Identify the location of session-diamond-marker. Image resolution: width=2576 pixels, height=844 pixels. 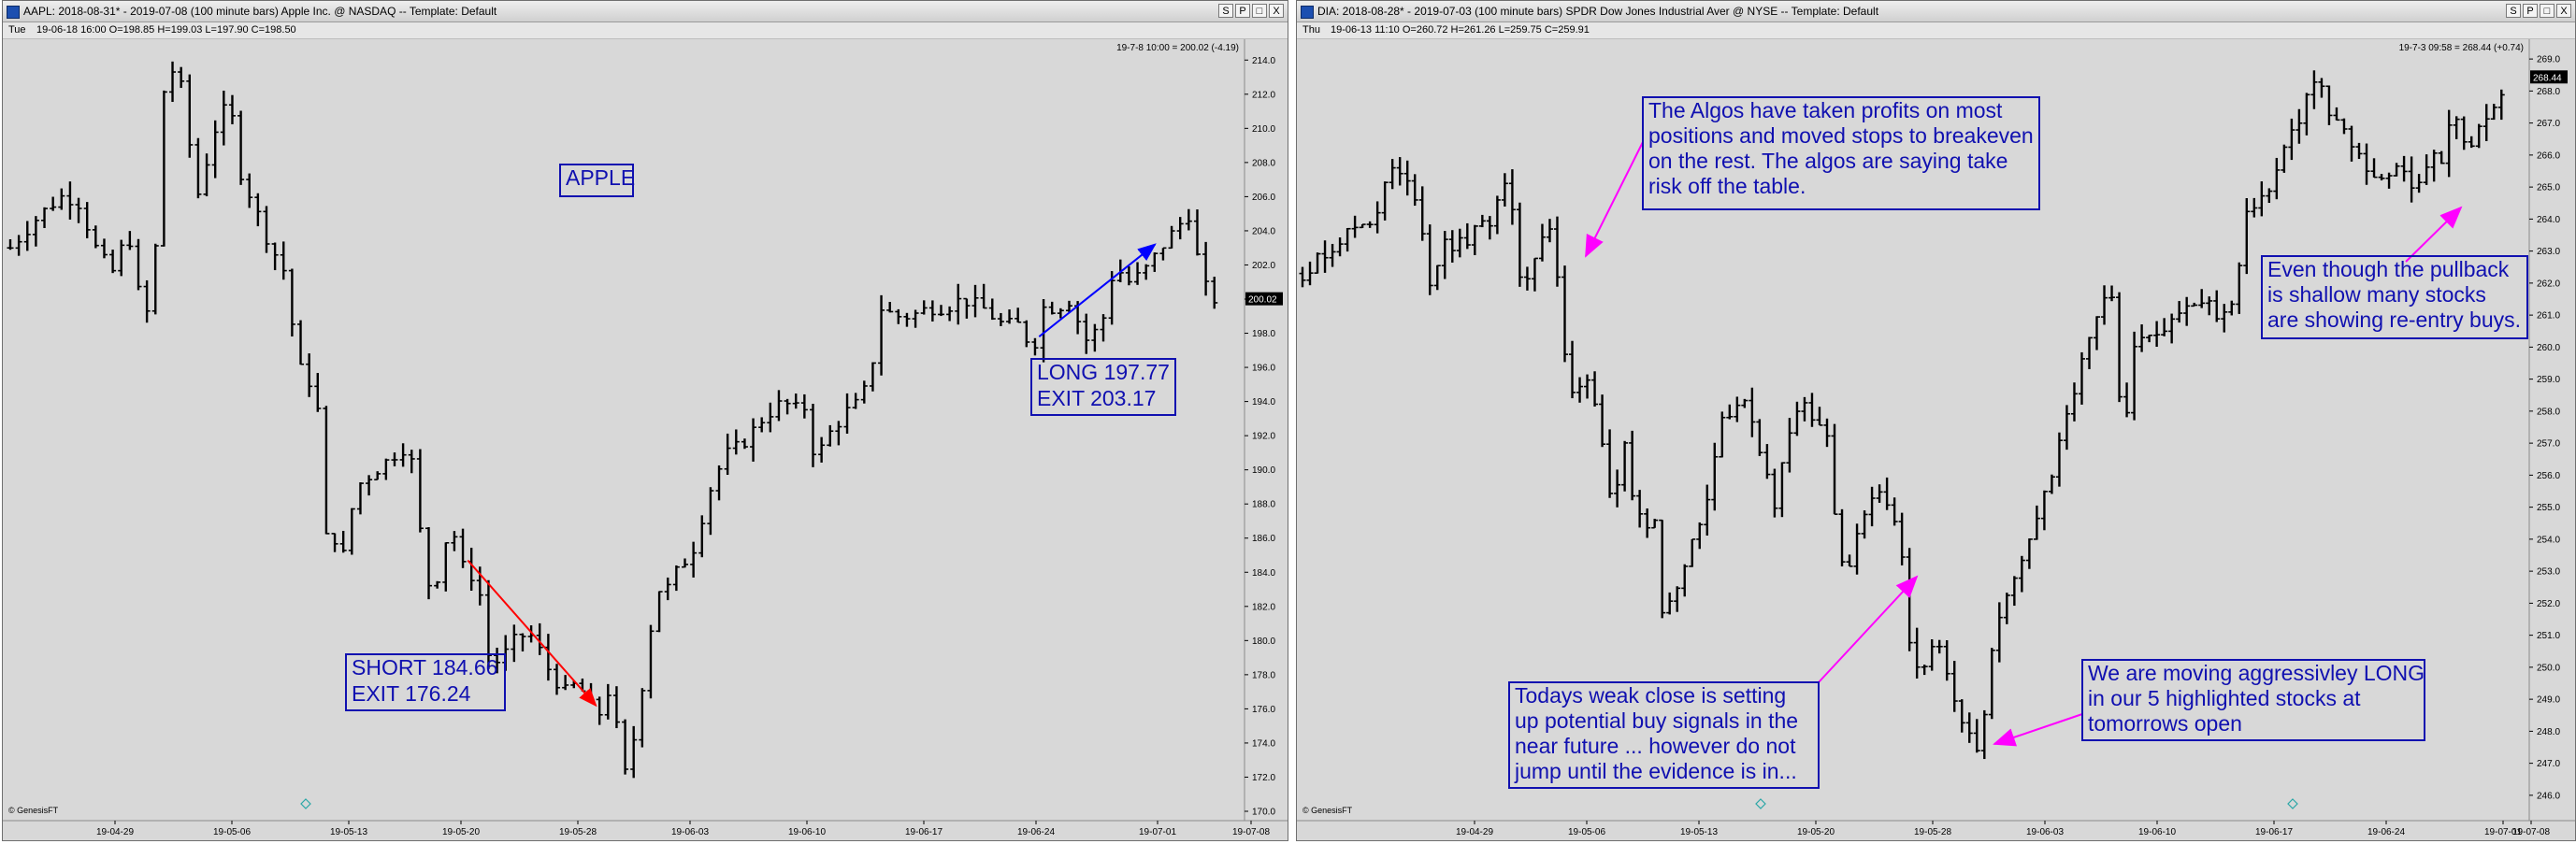
(1761, 803).